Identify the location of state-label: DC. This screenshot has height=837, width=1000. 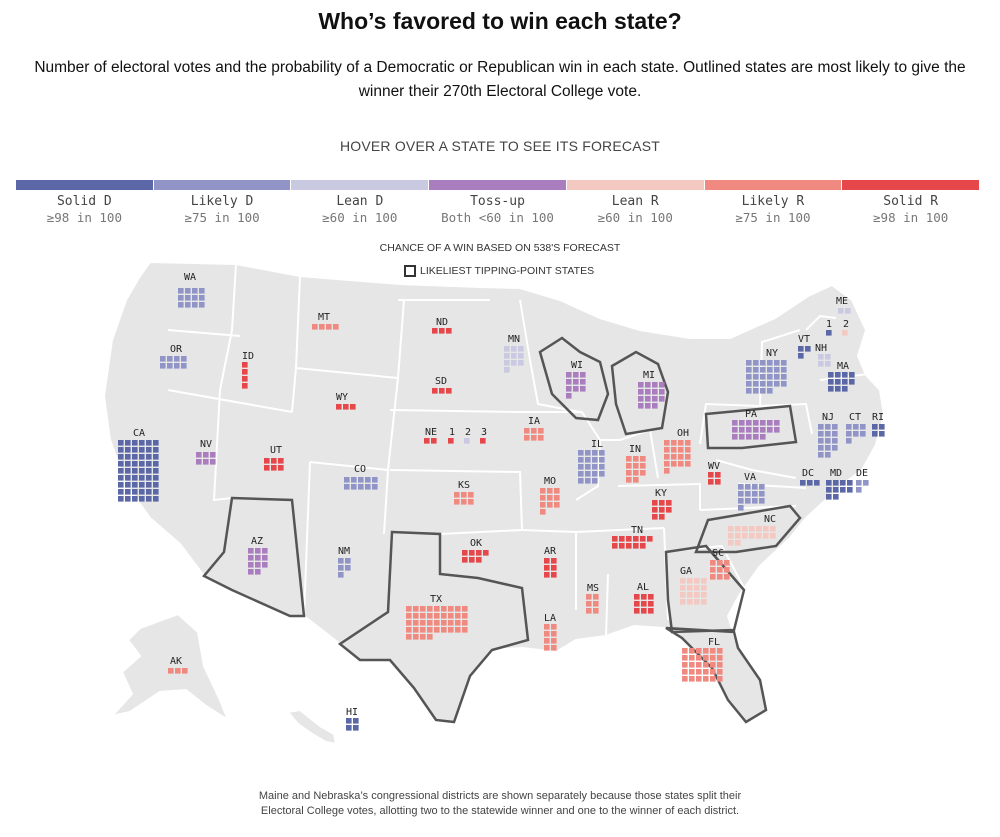
(808, 473).